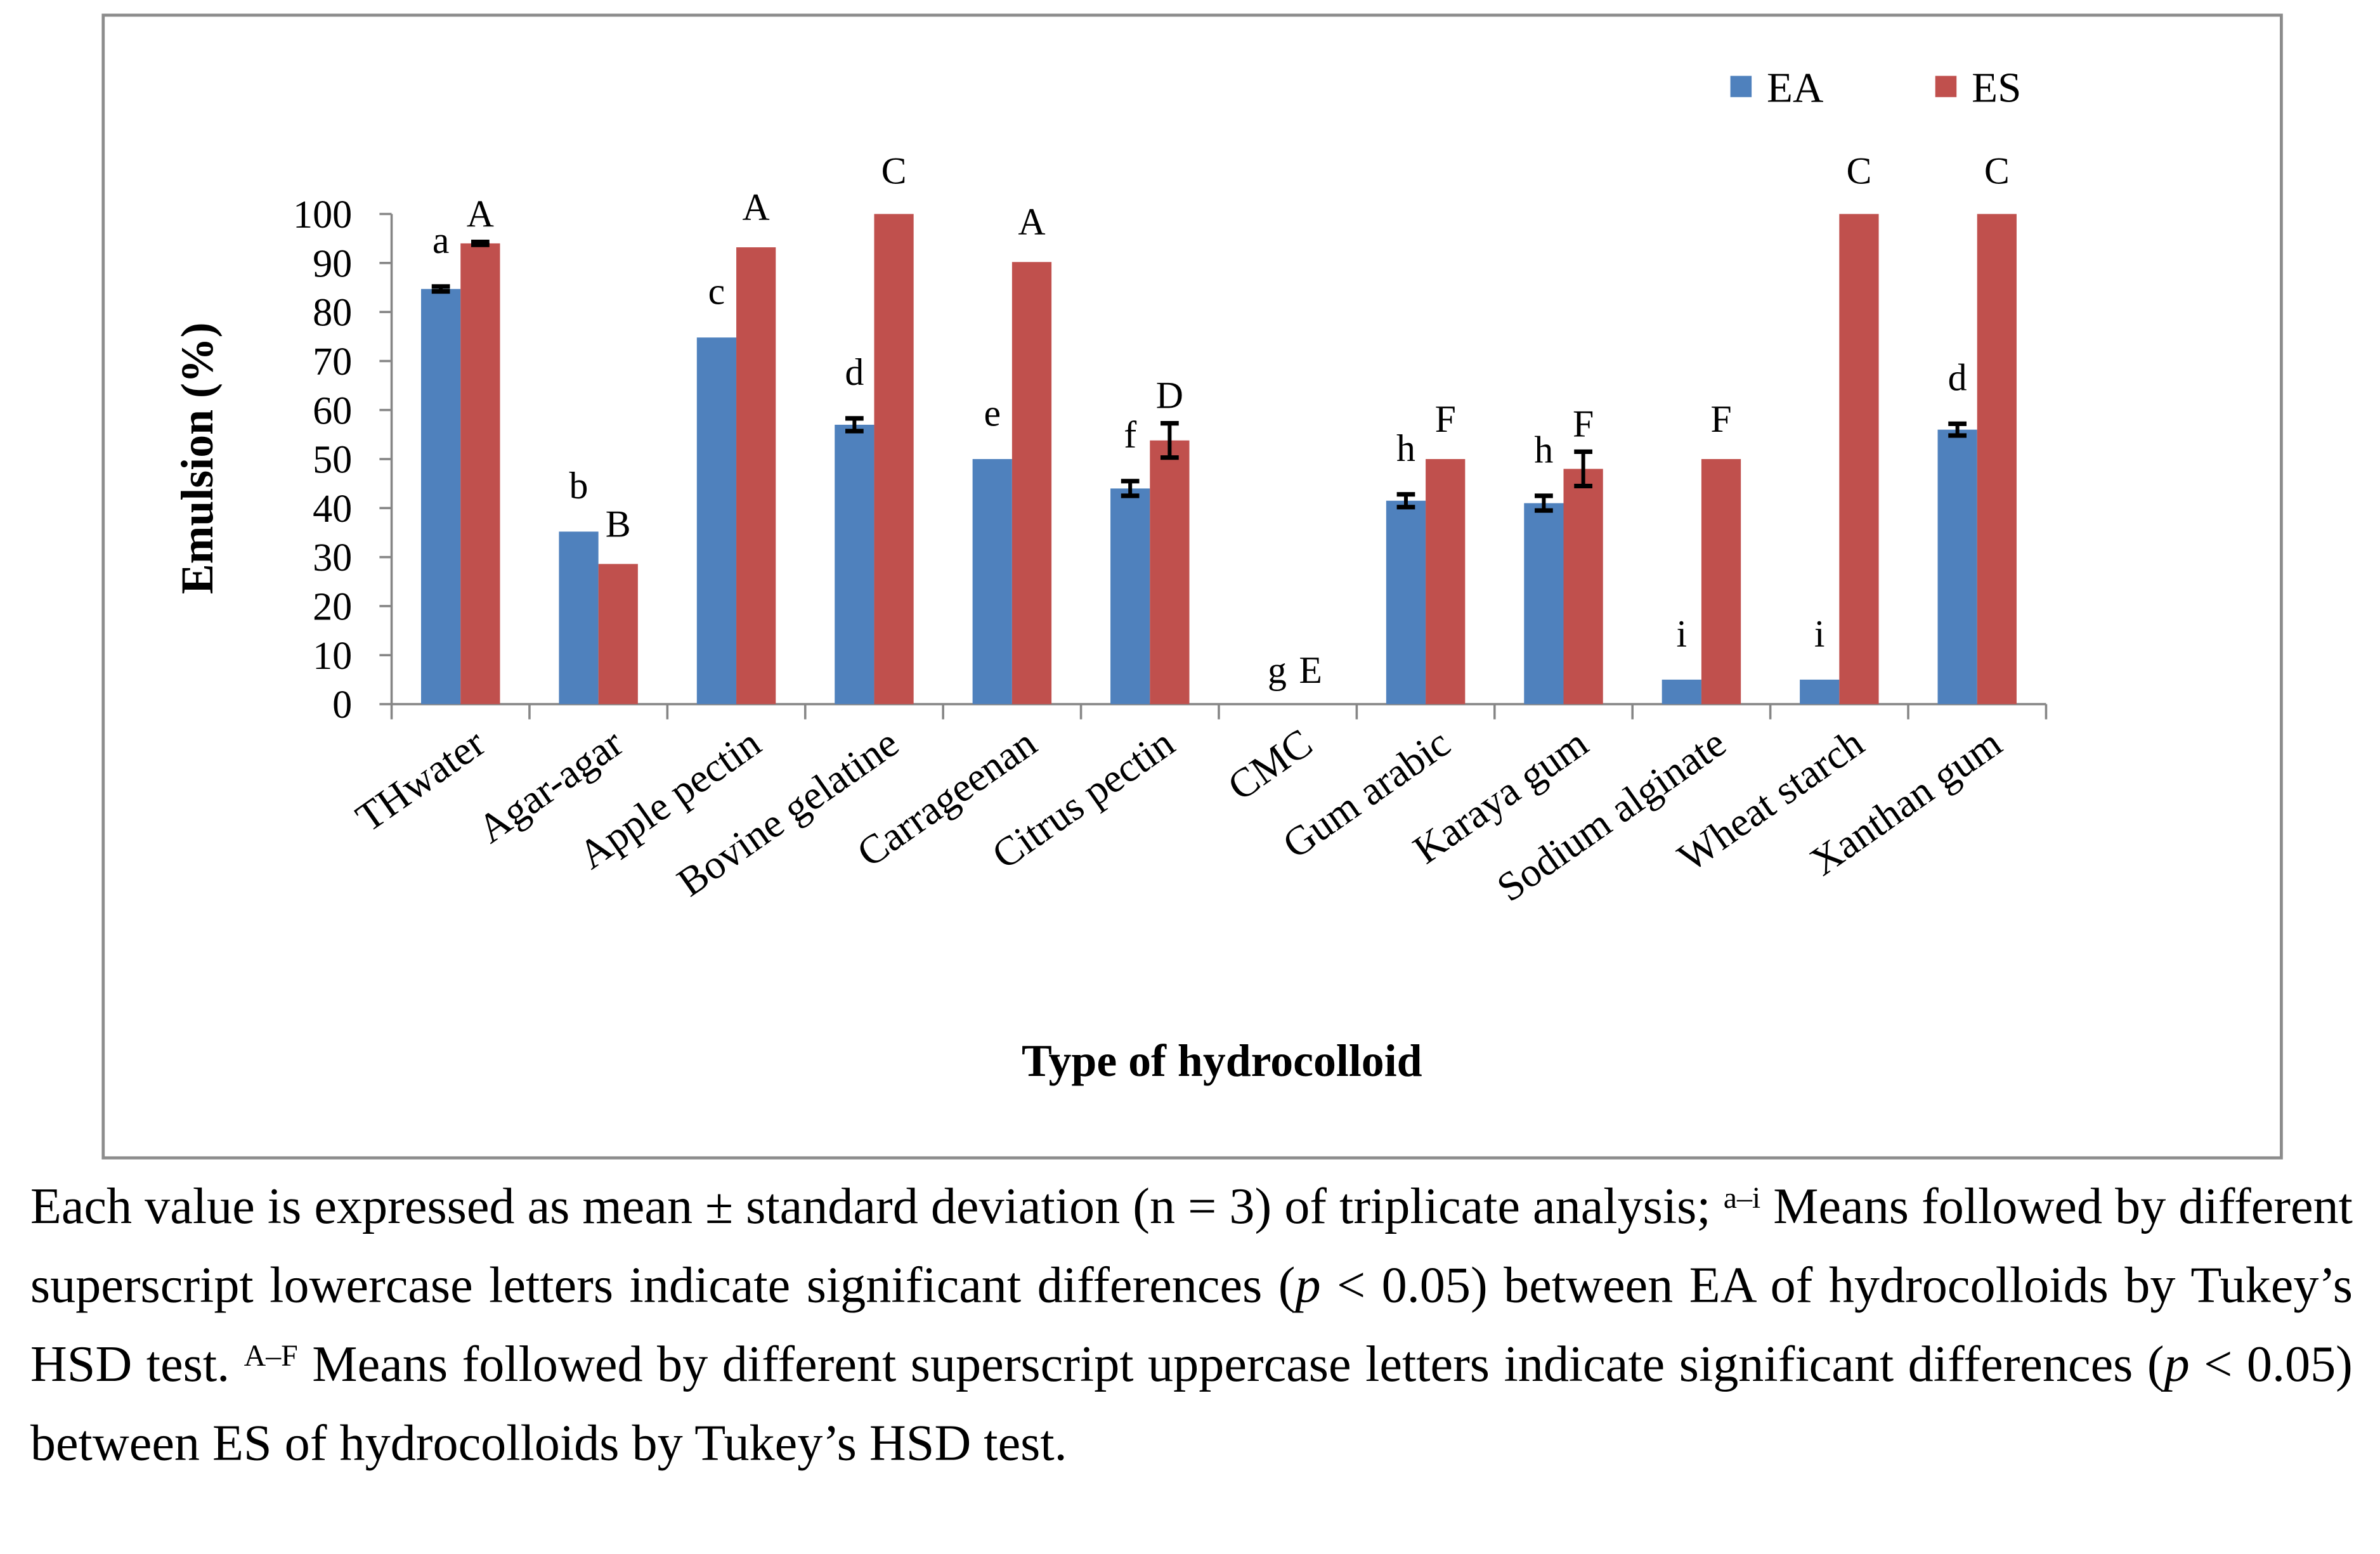  Describe the element at coordinates (1611, 815) in the screenshot. I see `x-tick-label: Sodium alginate` at that location.